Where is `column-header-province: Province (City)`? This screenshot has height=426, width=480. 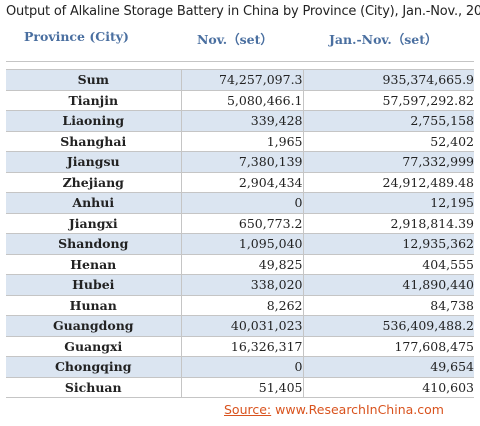
column-header-province: Province (City) is located at coordinates (93, 43).